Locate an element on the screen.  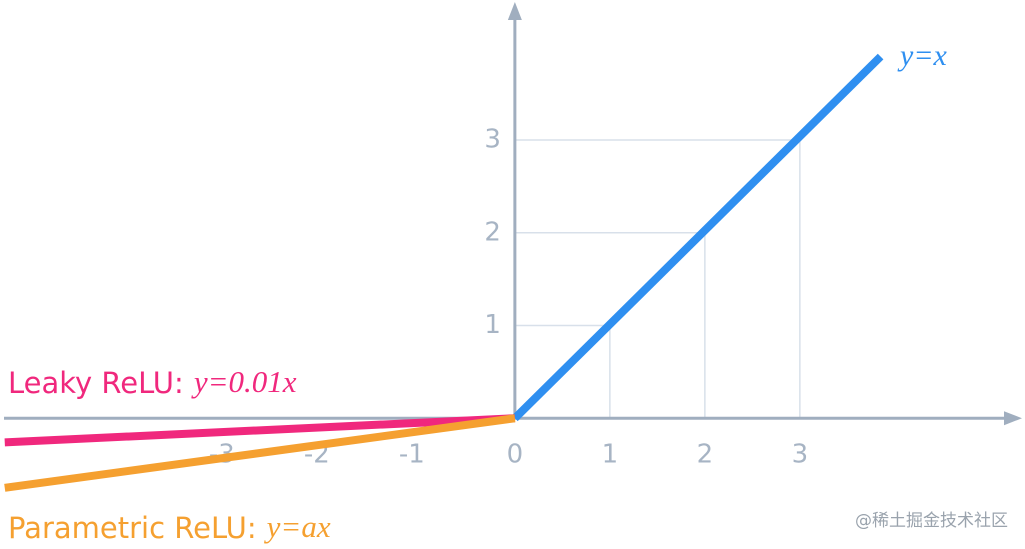
x-tick-label: 0 is located at coordinates (515, 455).